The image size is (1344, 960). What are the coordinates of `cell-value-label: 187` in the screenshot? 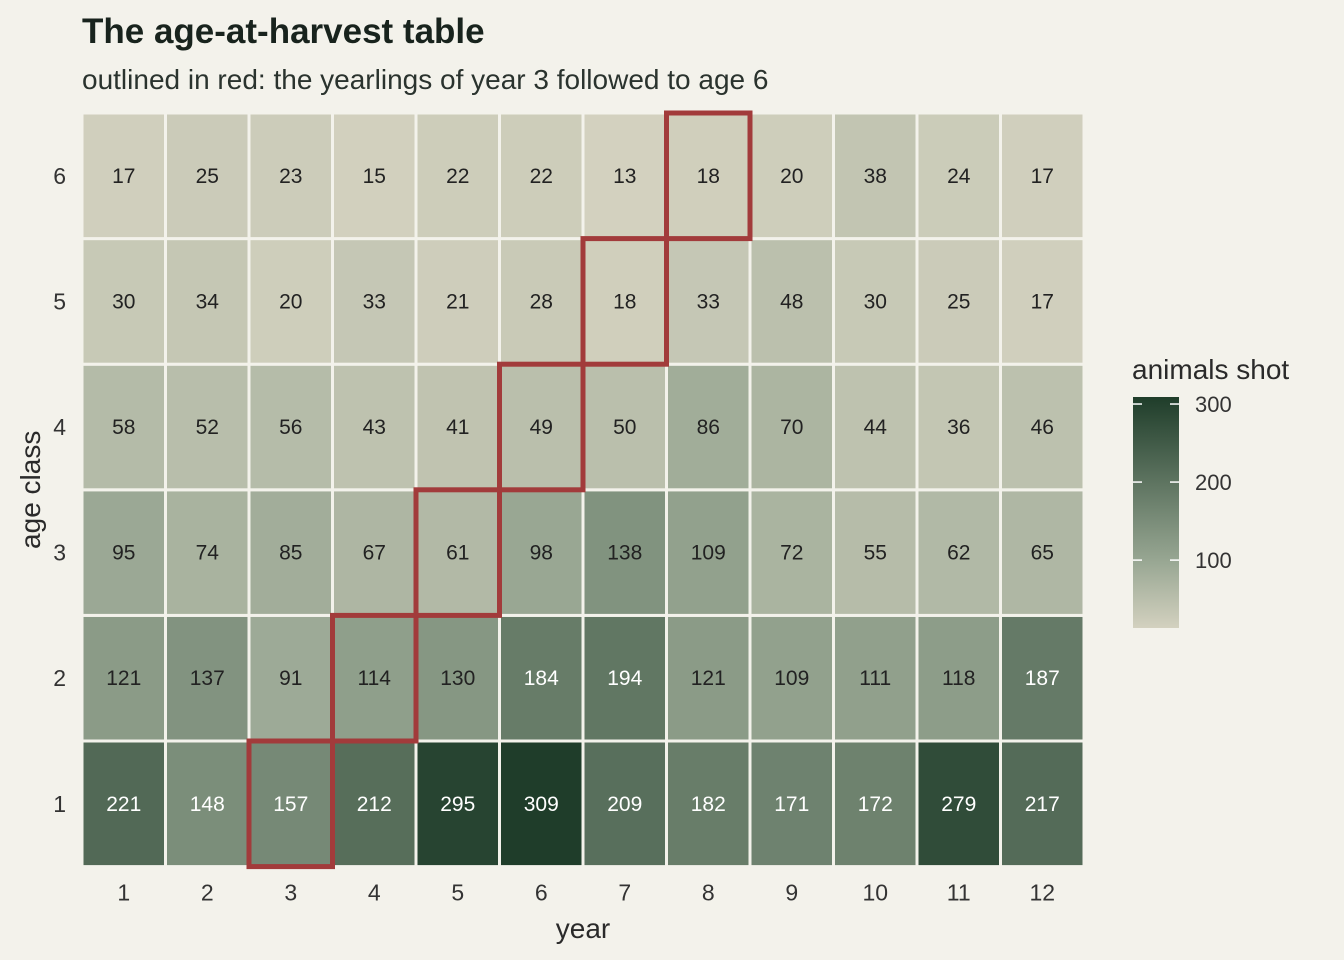 It's located at (1042, 678).